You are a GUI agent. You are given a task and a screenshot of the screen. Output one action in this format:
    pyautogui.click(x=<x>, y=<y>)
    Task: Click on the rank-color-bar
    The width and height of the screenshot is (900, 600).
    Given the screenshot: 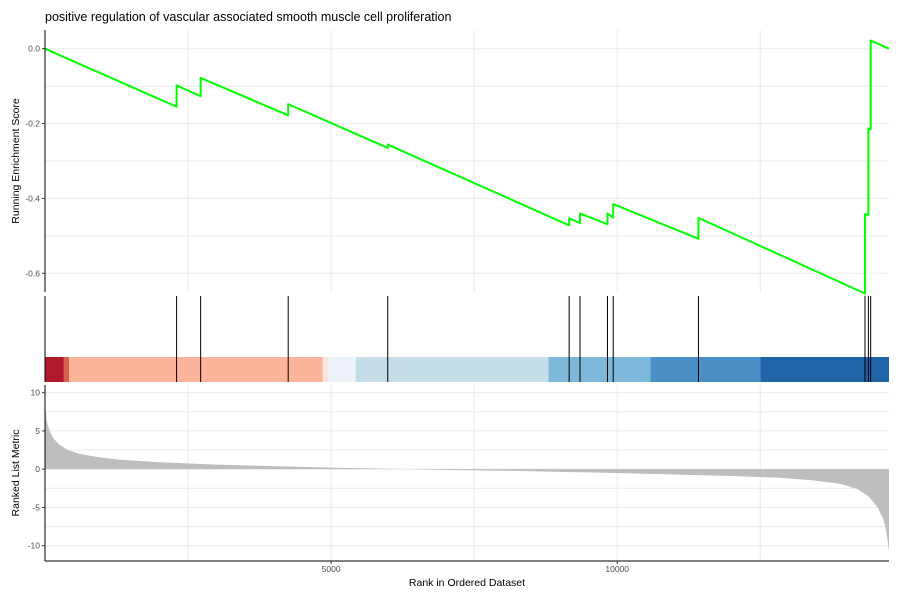 What is the action you would take?
    pyautogui.click(x=467, y=369)
    